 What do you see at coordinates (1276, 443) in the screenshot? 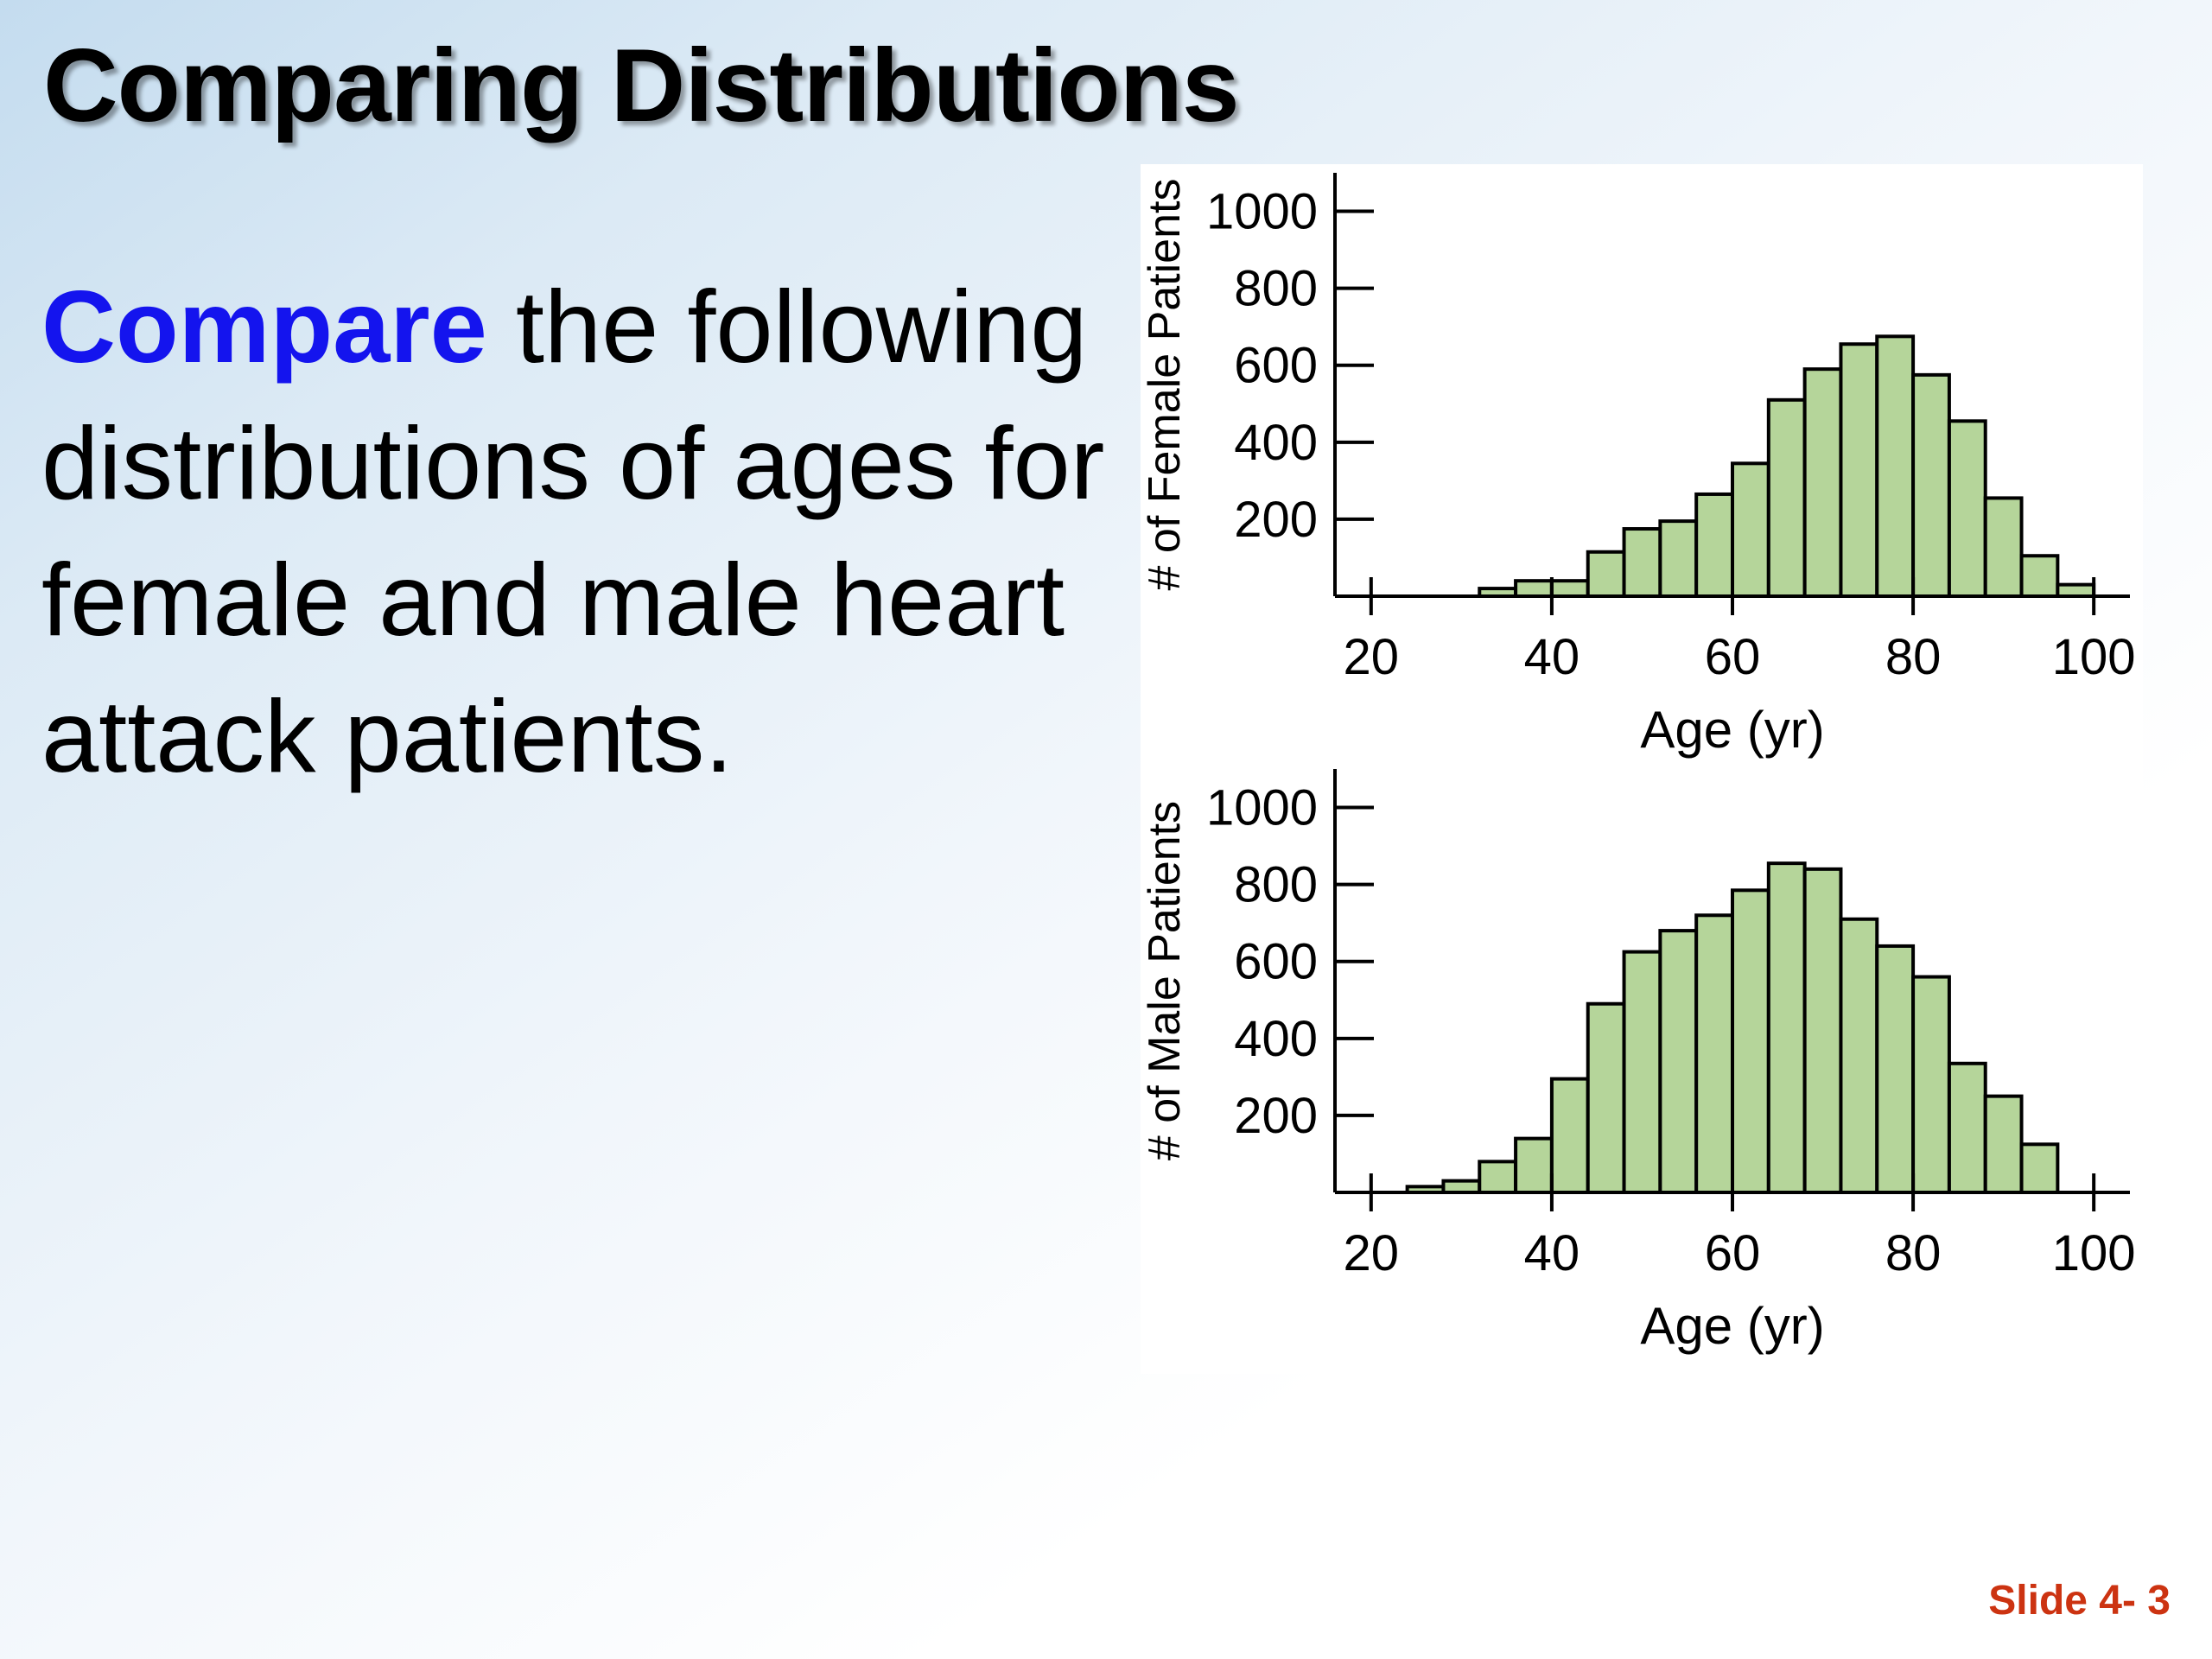
I see `chart-1-y-tick-label: 400` at bounding box center [1276, 443].